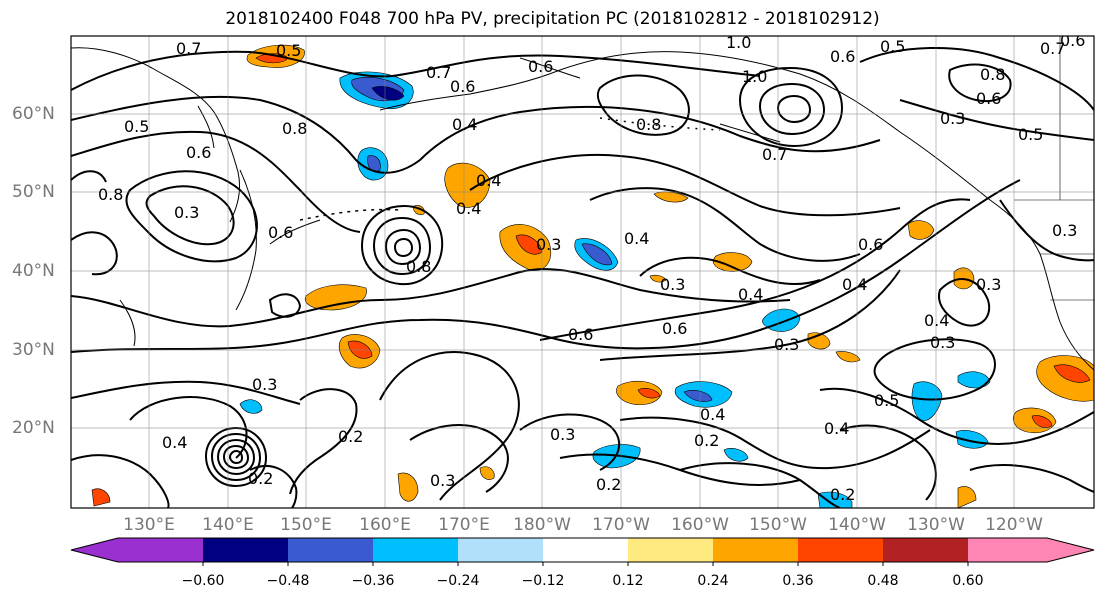 This screenshot has width=1105, height=601. Describe the element at coordinates (713, 581) in the screenshot. I see `colorbar-tick-label: 0.24` at that location.